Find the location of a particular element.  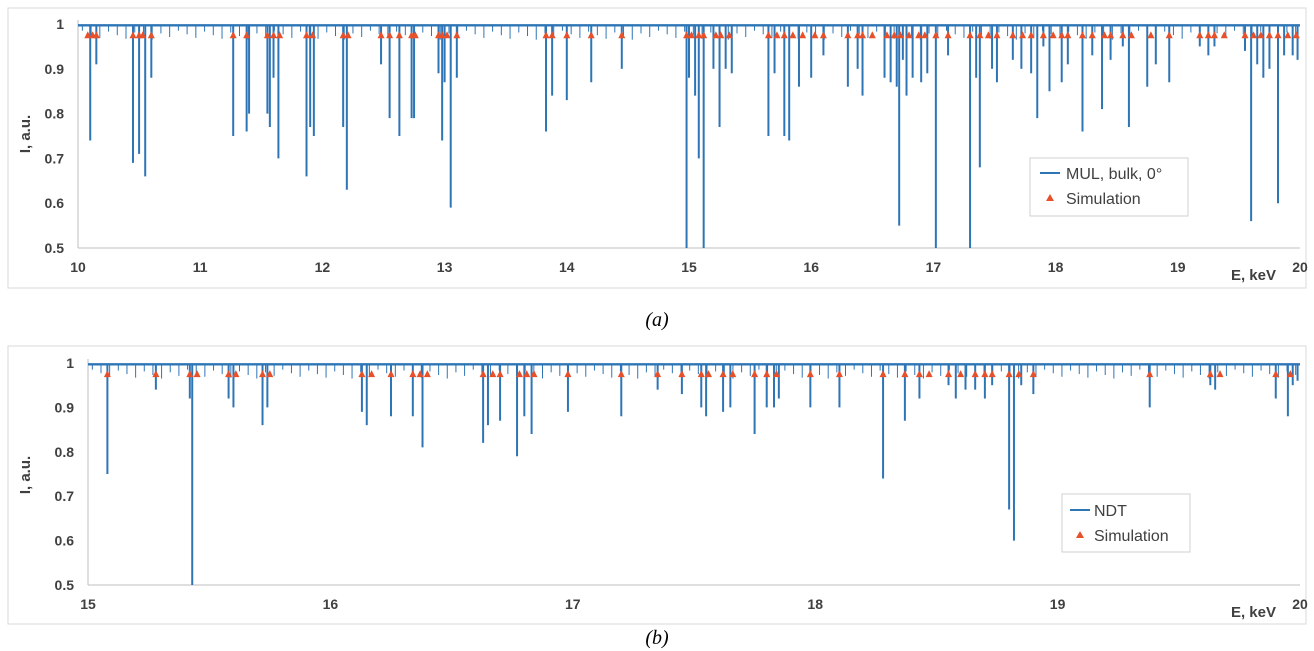

legend-label-simulation-a: Simulation is located at coordinates (1103, 199).